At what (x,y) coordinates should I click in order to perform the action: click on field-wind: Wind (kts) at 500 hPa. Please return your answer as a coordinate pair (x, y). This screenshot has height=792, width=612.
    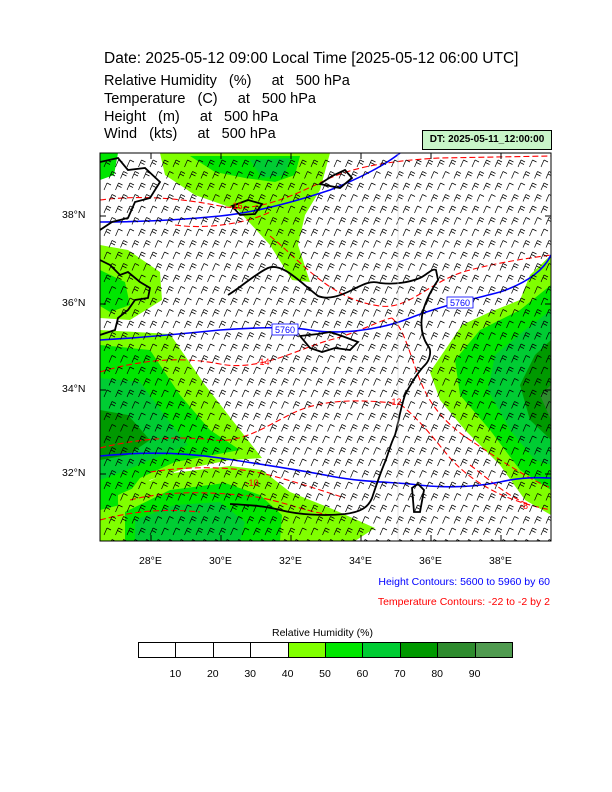
    Looking at the image, I should click on (190, 134).